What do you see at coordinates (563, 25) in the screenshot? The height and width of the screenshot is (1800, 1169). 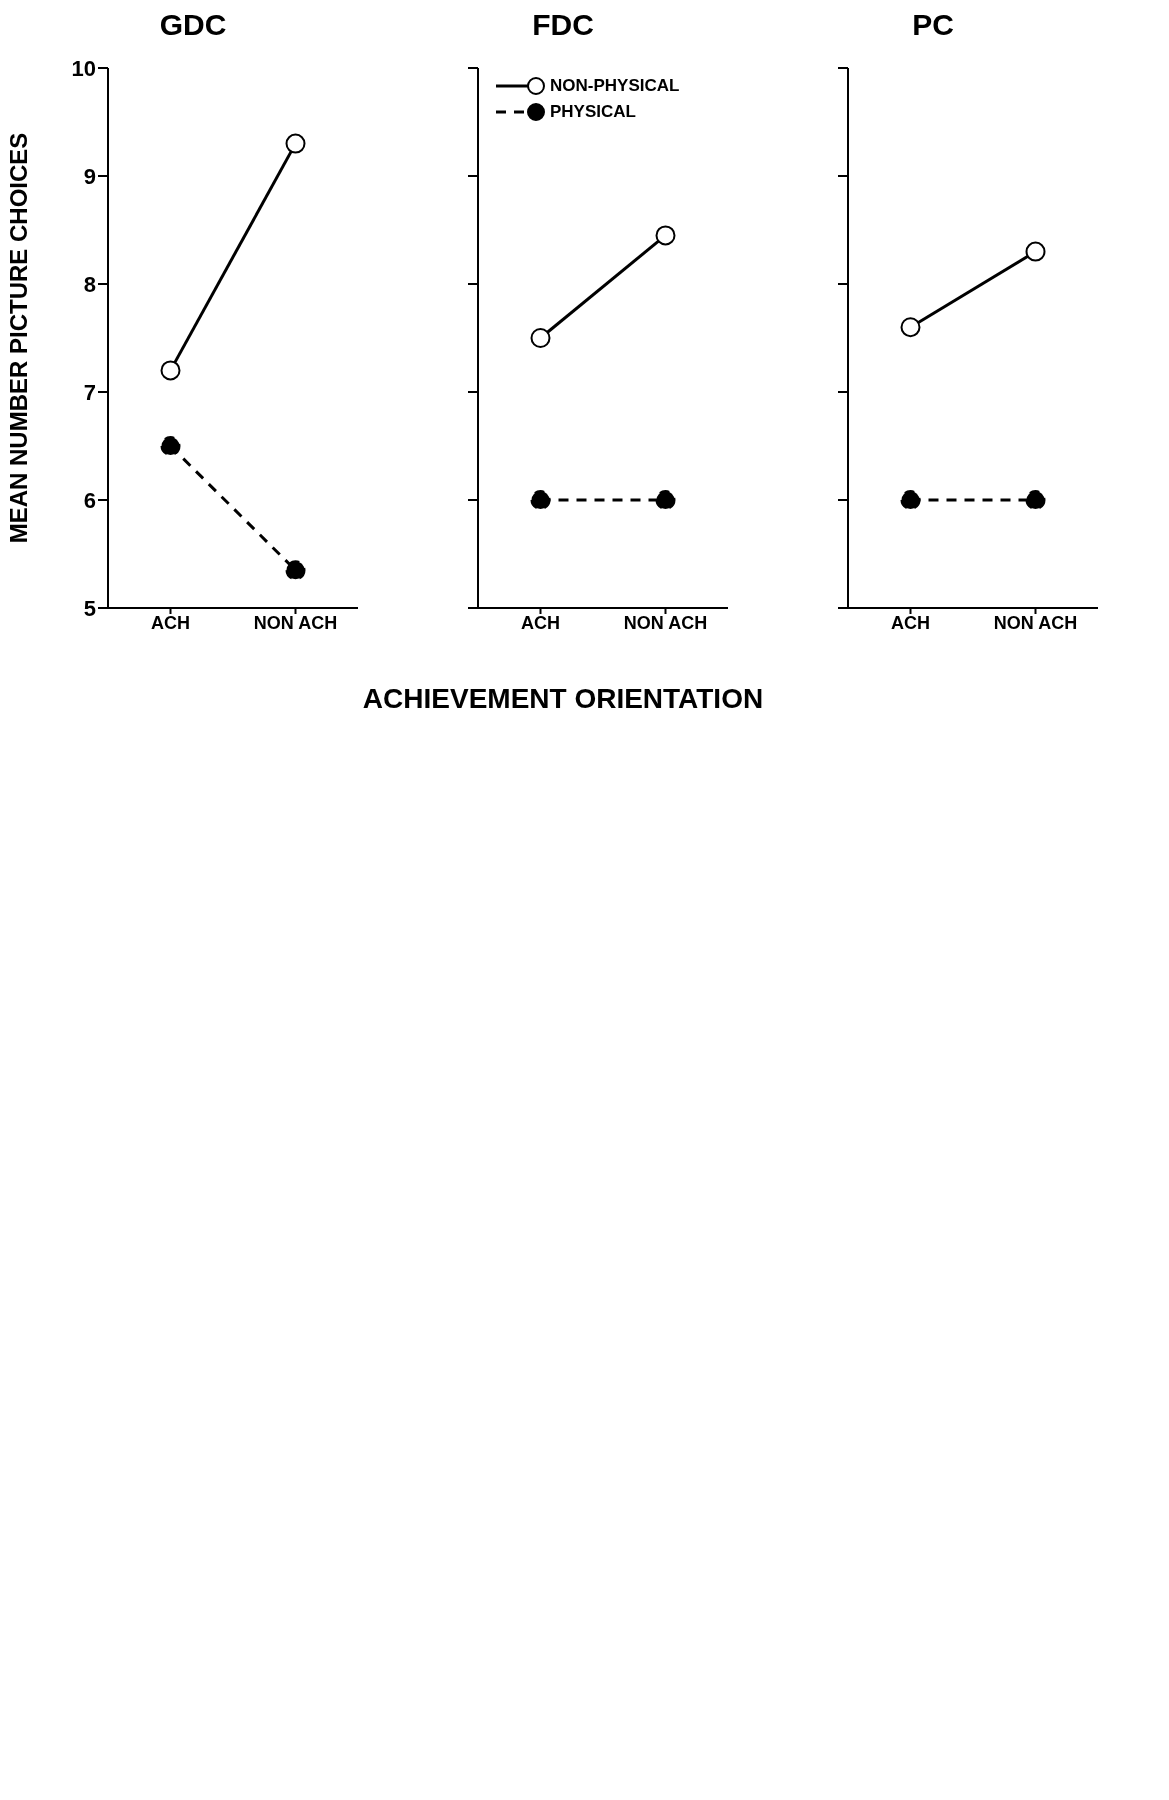 I see `chart-title: FDC` at bounding box center [563, 25].